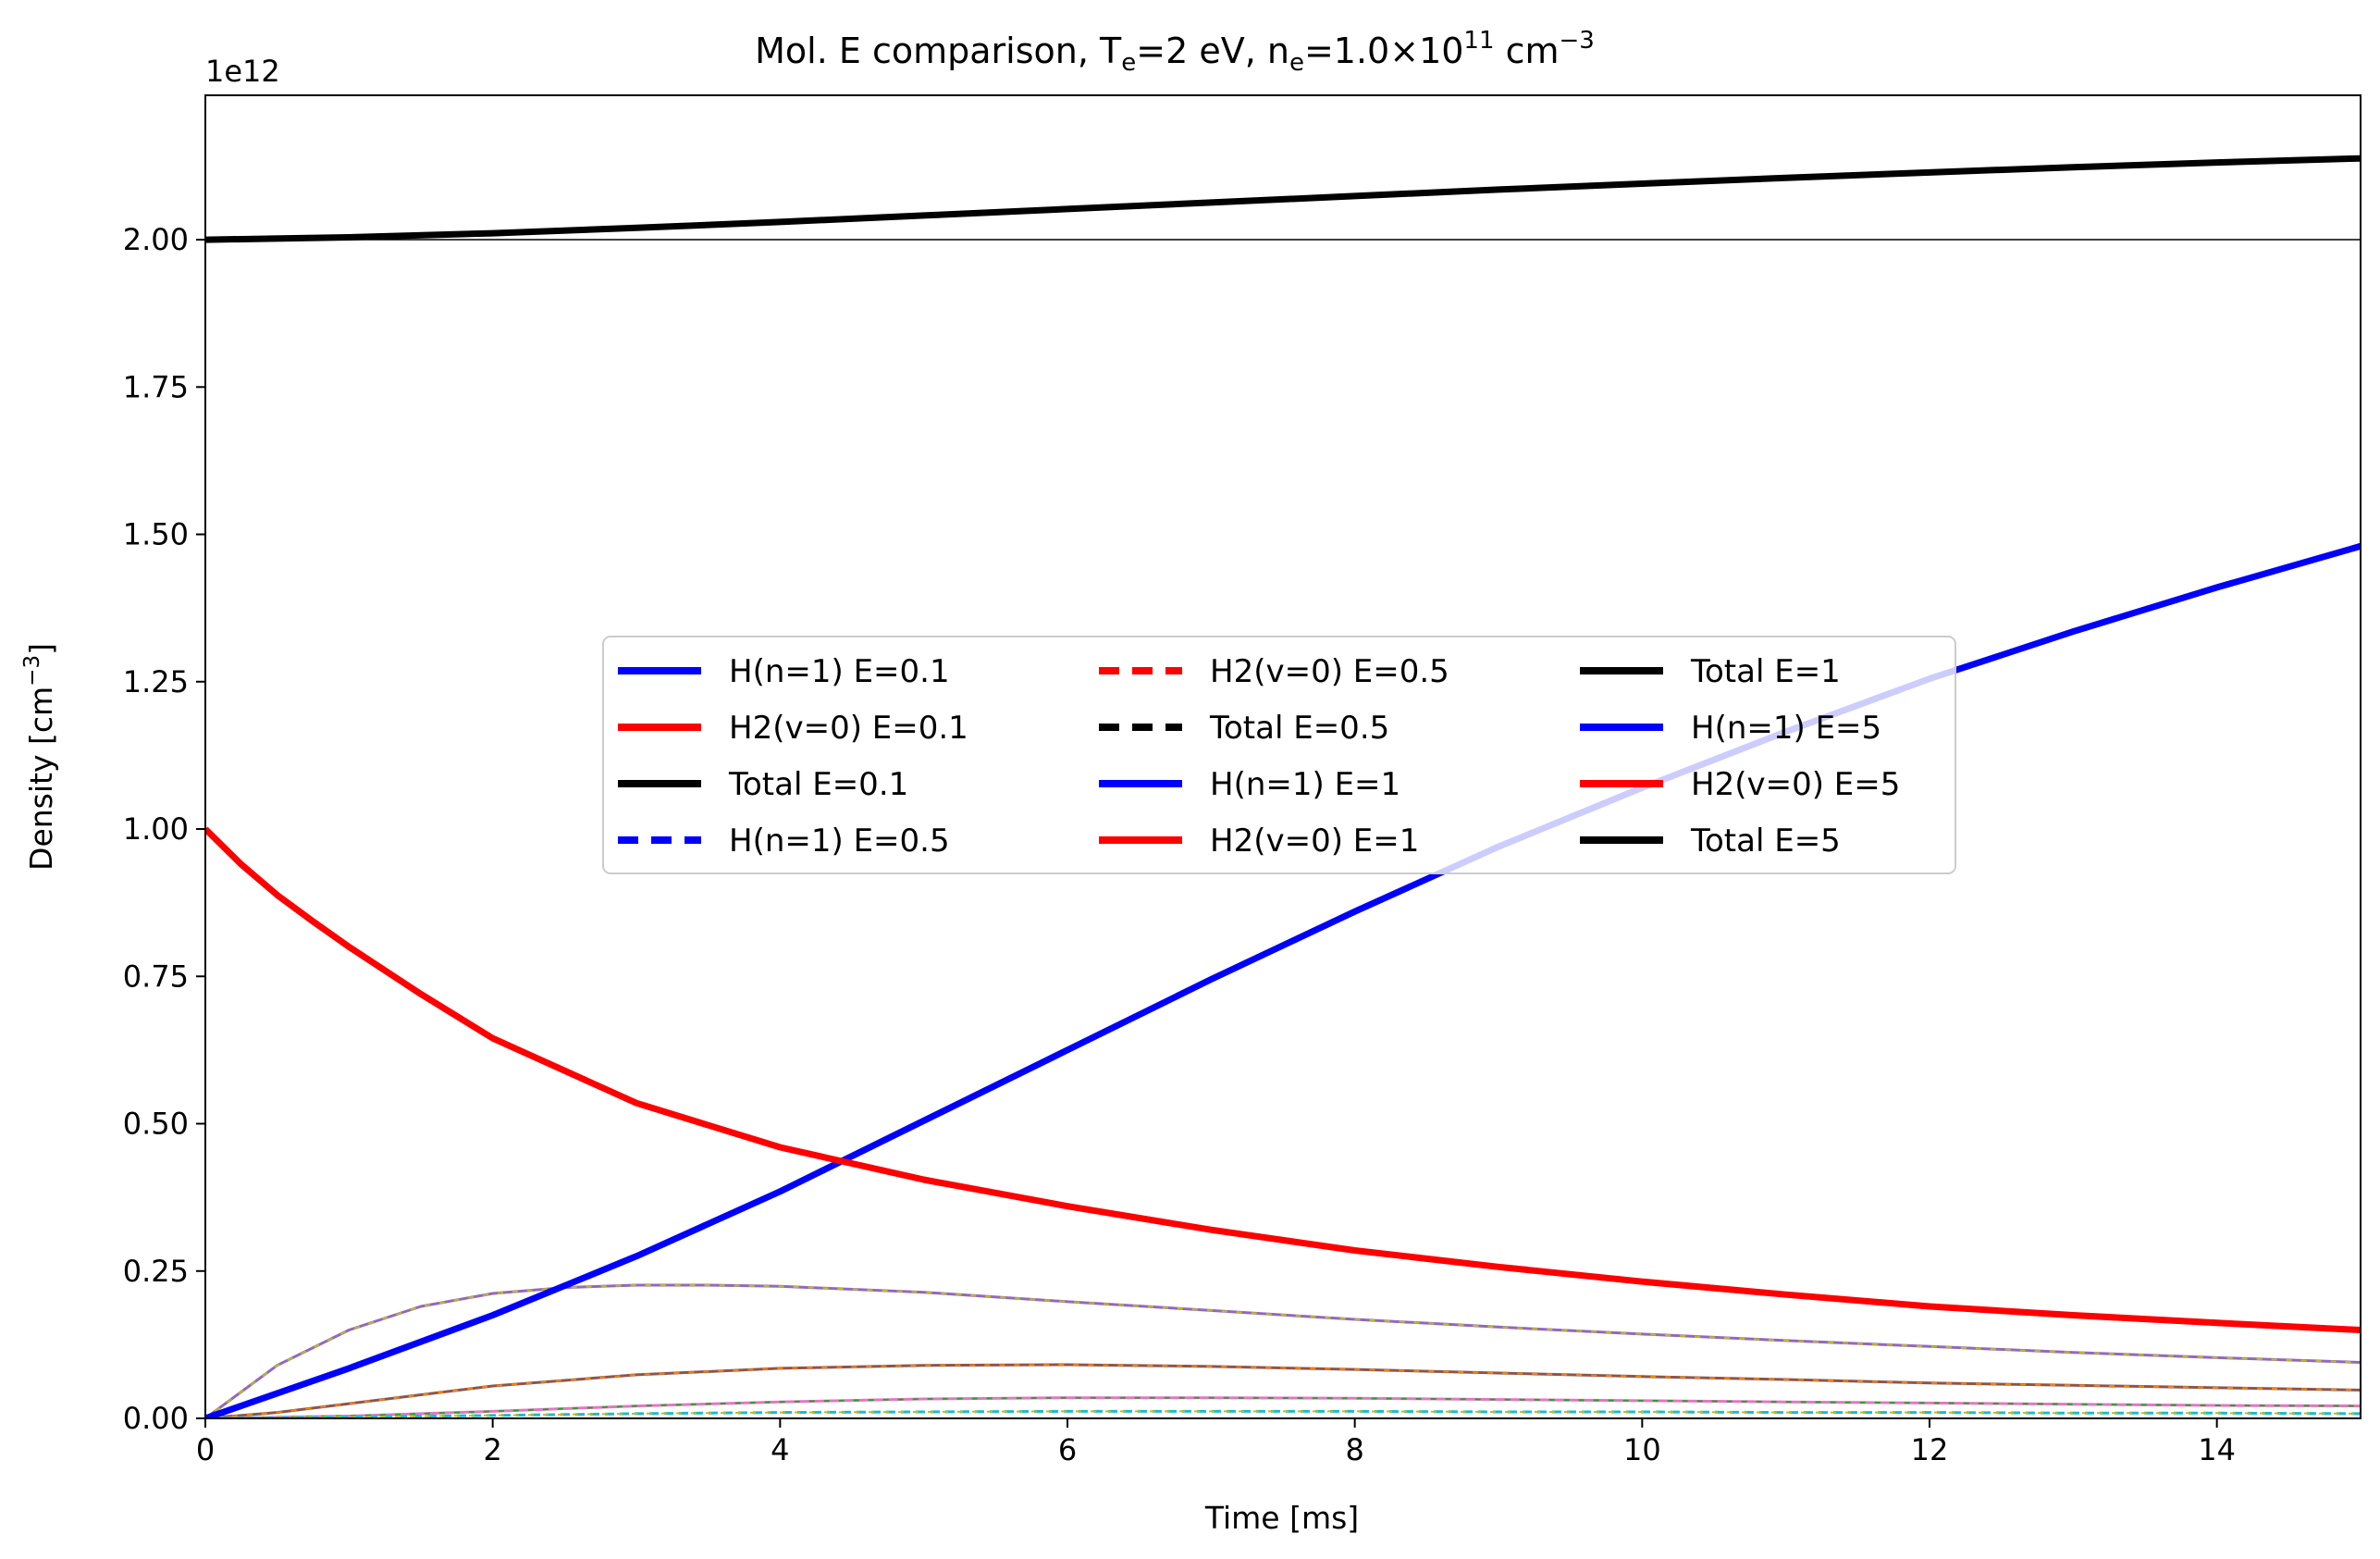 This screenshot has width=2380, height=1559. What do you see at coordinates (1296, 63) in the screenshot?
I see `title-ne-sub: e` at bounding box center [1296, 63].